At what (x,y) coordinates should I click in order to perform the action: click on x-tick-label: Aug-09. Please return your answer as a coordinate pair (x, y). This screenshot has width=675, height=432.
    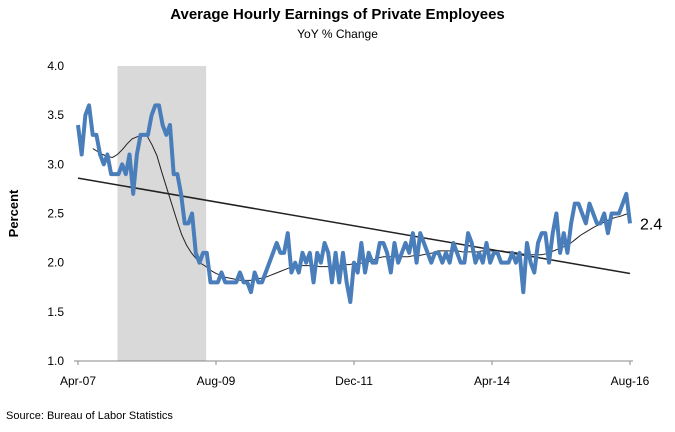
    Looking at the image, I should click on (216, 381).